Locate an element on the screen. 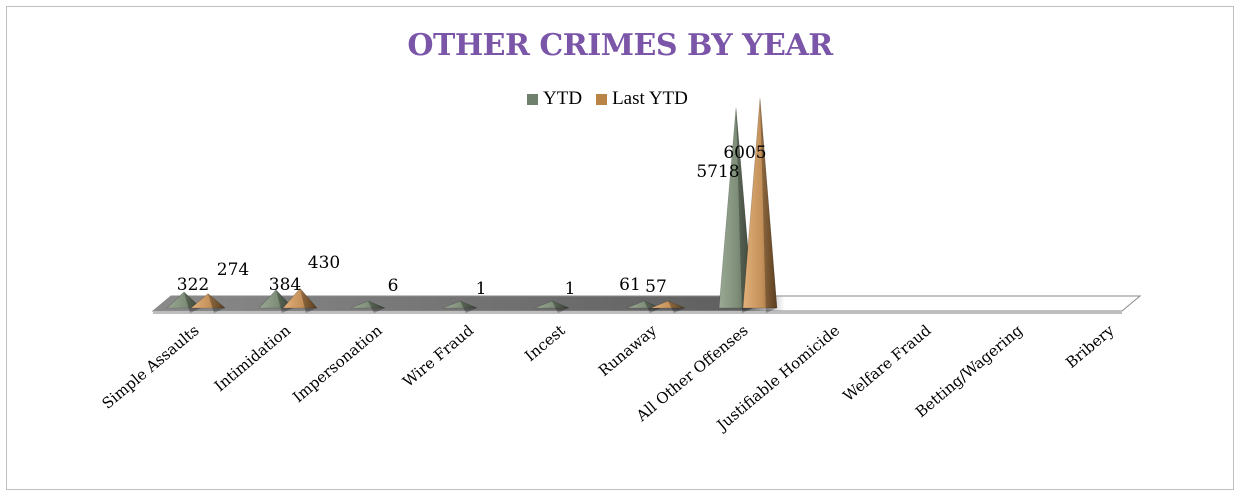  value-label-last-ytd-1: 430 is located at coordinates (324, 263).